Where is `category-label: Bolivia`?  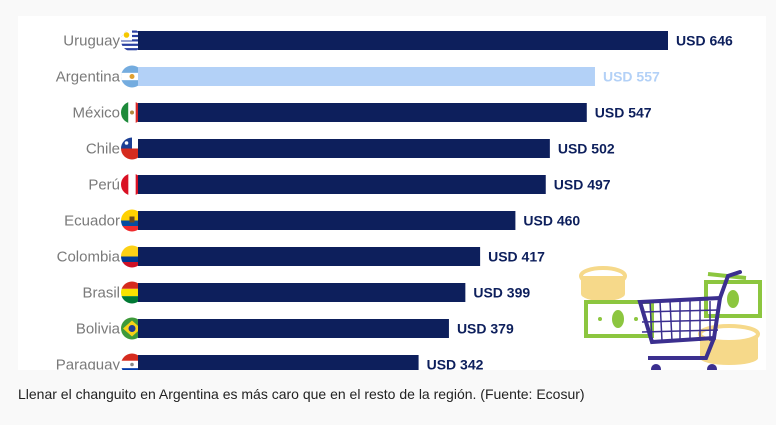 category-label: Bolivia is located at coordinates (98, 329).